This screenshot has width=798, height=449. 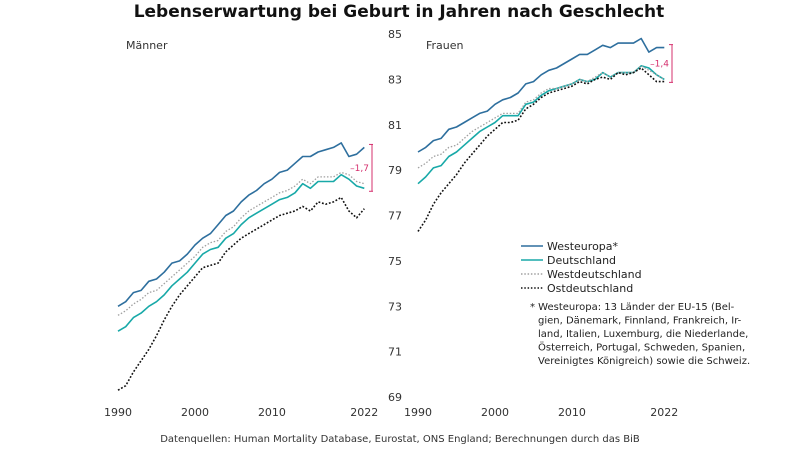 What do you see at coordinates (395, 261) in the screenshot?
I see `y-tick-label: 75` at bounding box center [395, 261].